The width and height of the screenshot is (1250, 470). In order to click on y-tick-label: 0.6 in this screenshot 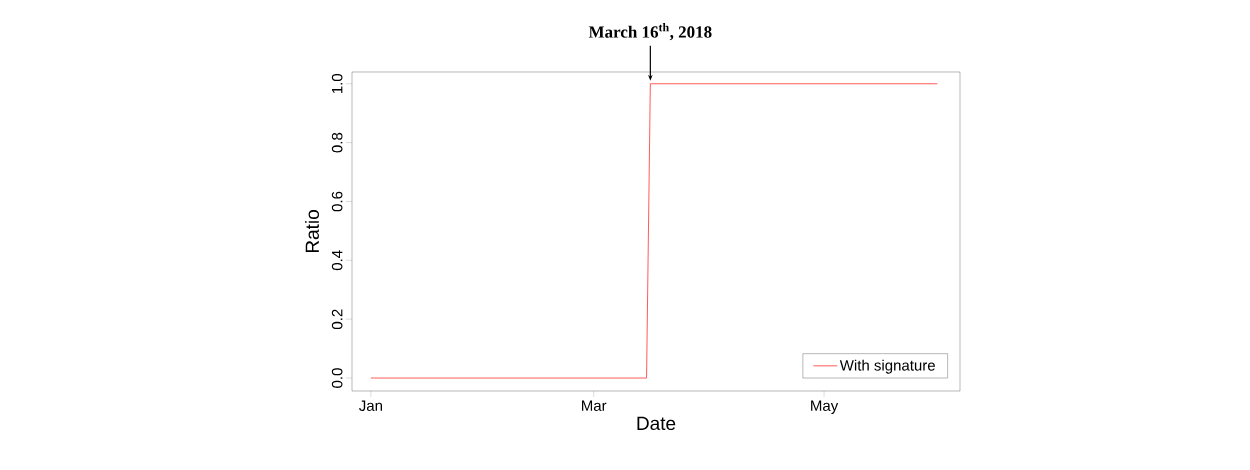, I will do `click(337, 201)`.